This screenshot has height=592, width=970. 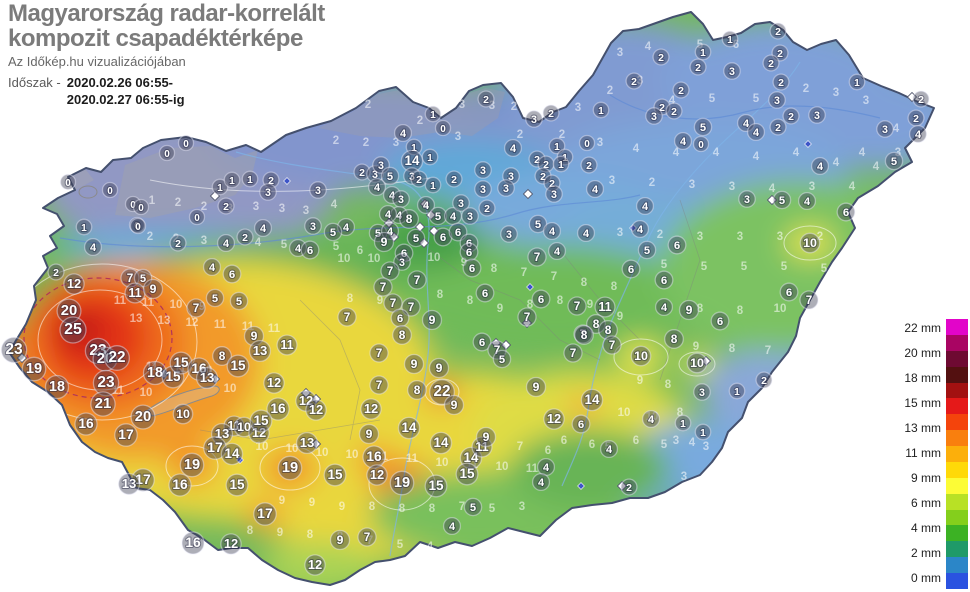 I want to click on station-value-marker: 19, so click(x=34, y=369).